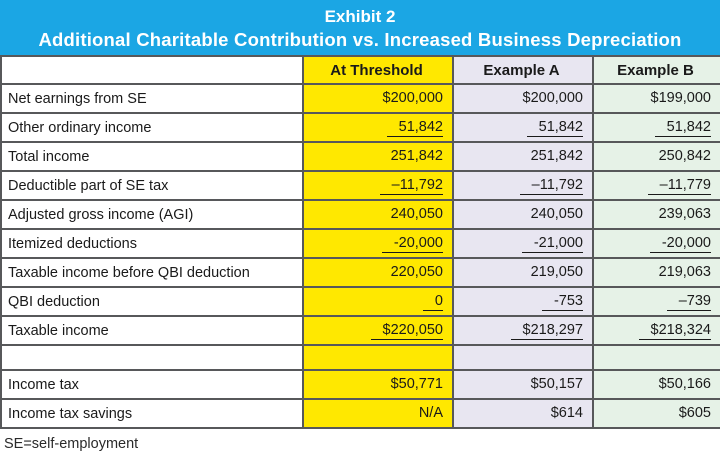 This screenshot has height=459, width=720. Describe the element at coordinates (694, 413) in the screenshot. I see `cell-value: $605` at that location.